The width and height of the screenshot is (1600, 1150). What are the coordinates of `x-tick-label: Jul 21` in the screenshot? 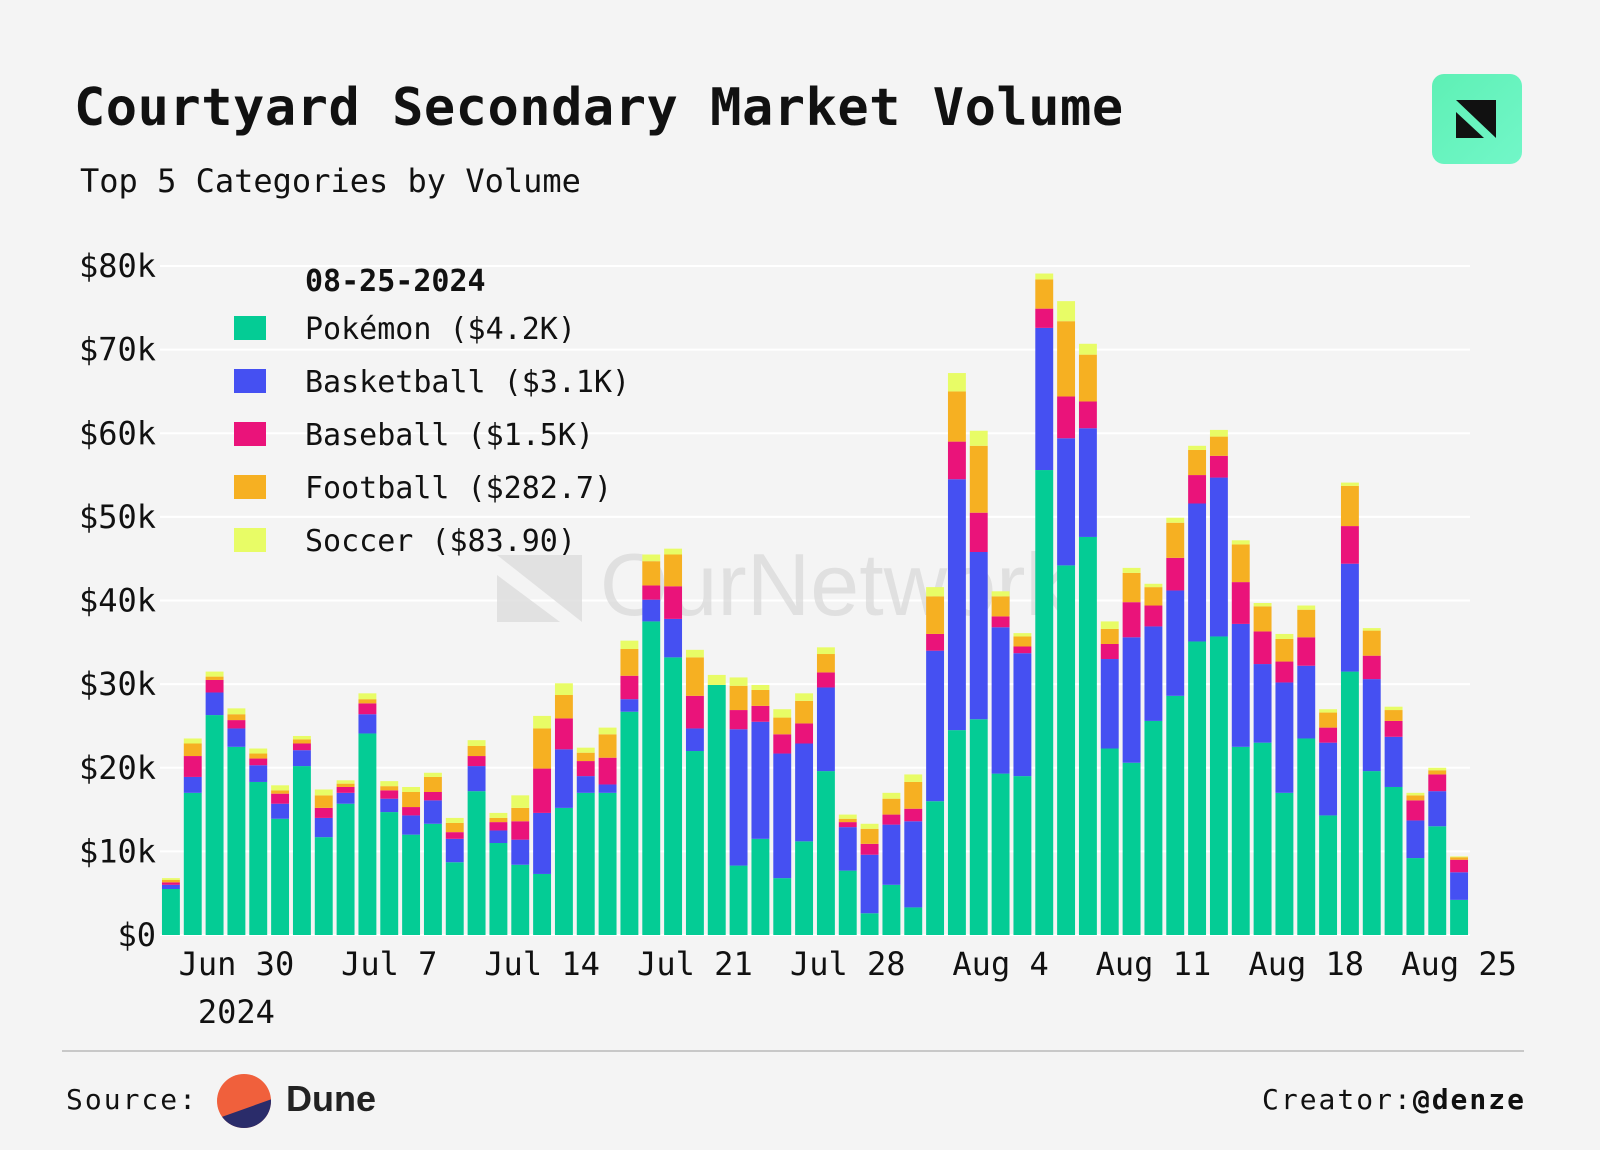 It's located at (695, 964).